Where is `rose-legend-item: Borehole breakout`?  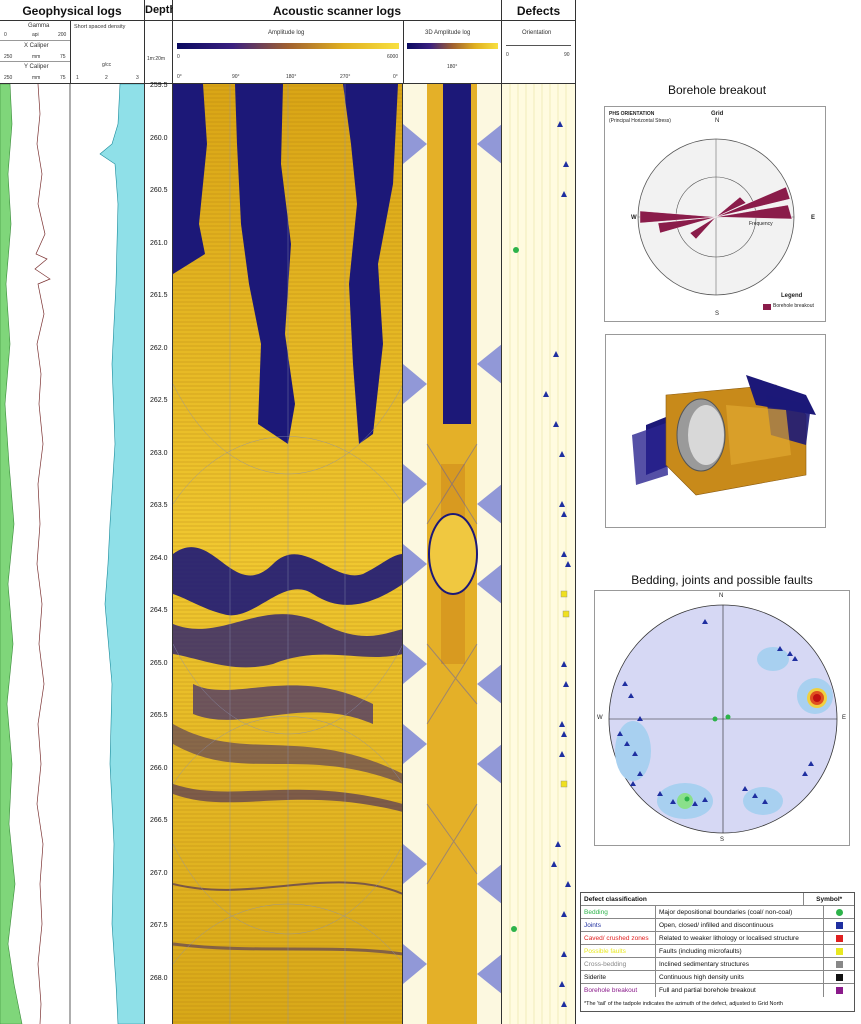 rose-legend-item: Borehole breakout is located at coordinates (793, 306).